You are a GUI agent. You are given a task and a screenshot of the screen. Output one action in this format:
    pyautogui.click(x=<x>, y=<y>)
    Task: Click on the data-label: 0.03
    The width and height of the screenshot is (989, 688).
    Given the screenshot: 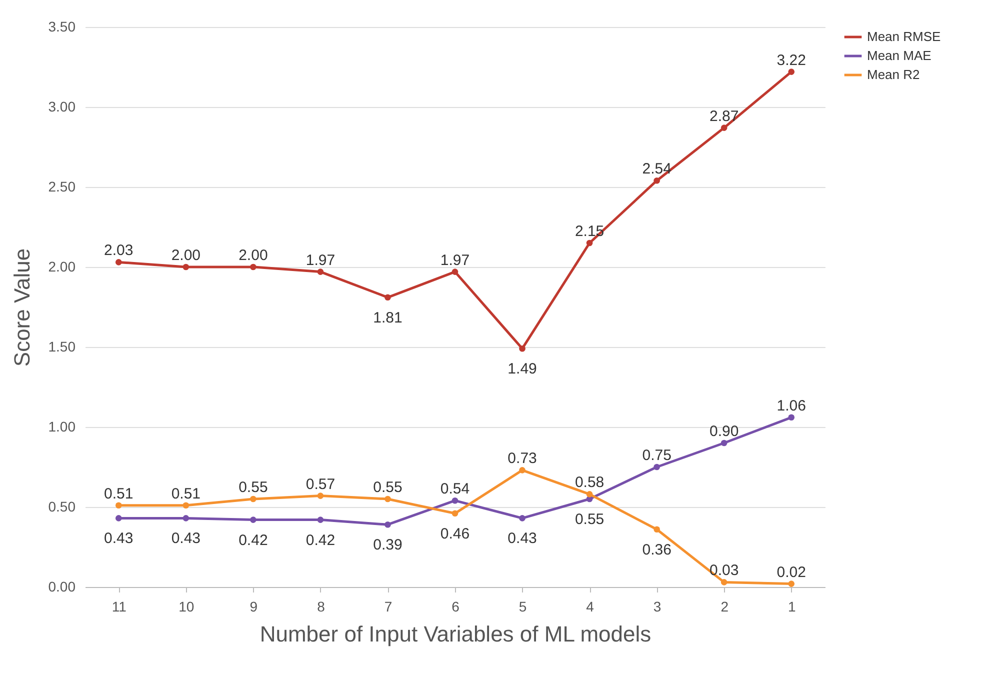 What is the action you would take?
    pyautogui.click(x=724, y=571)
    